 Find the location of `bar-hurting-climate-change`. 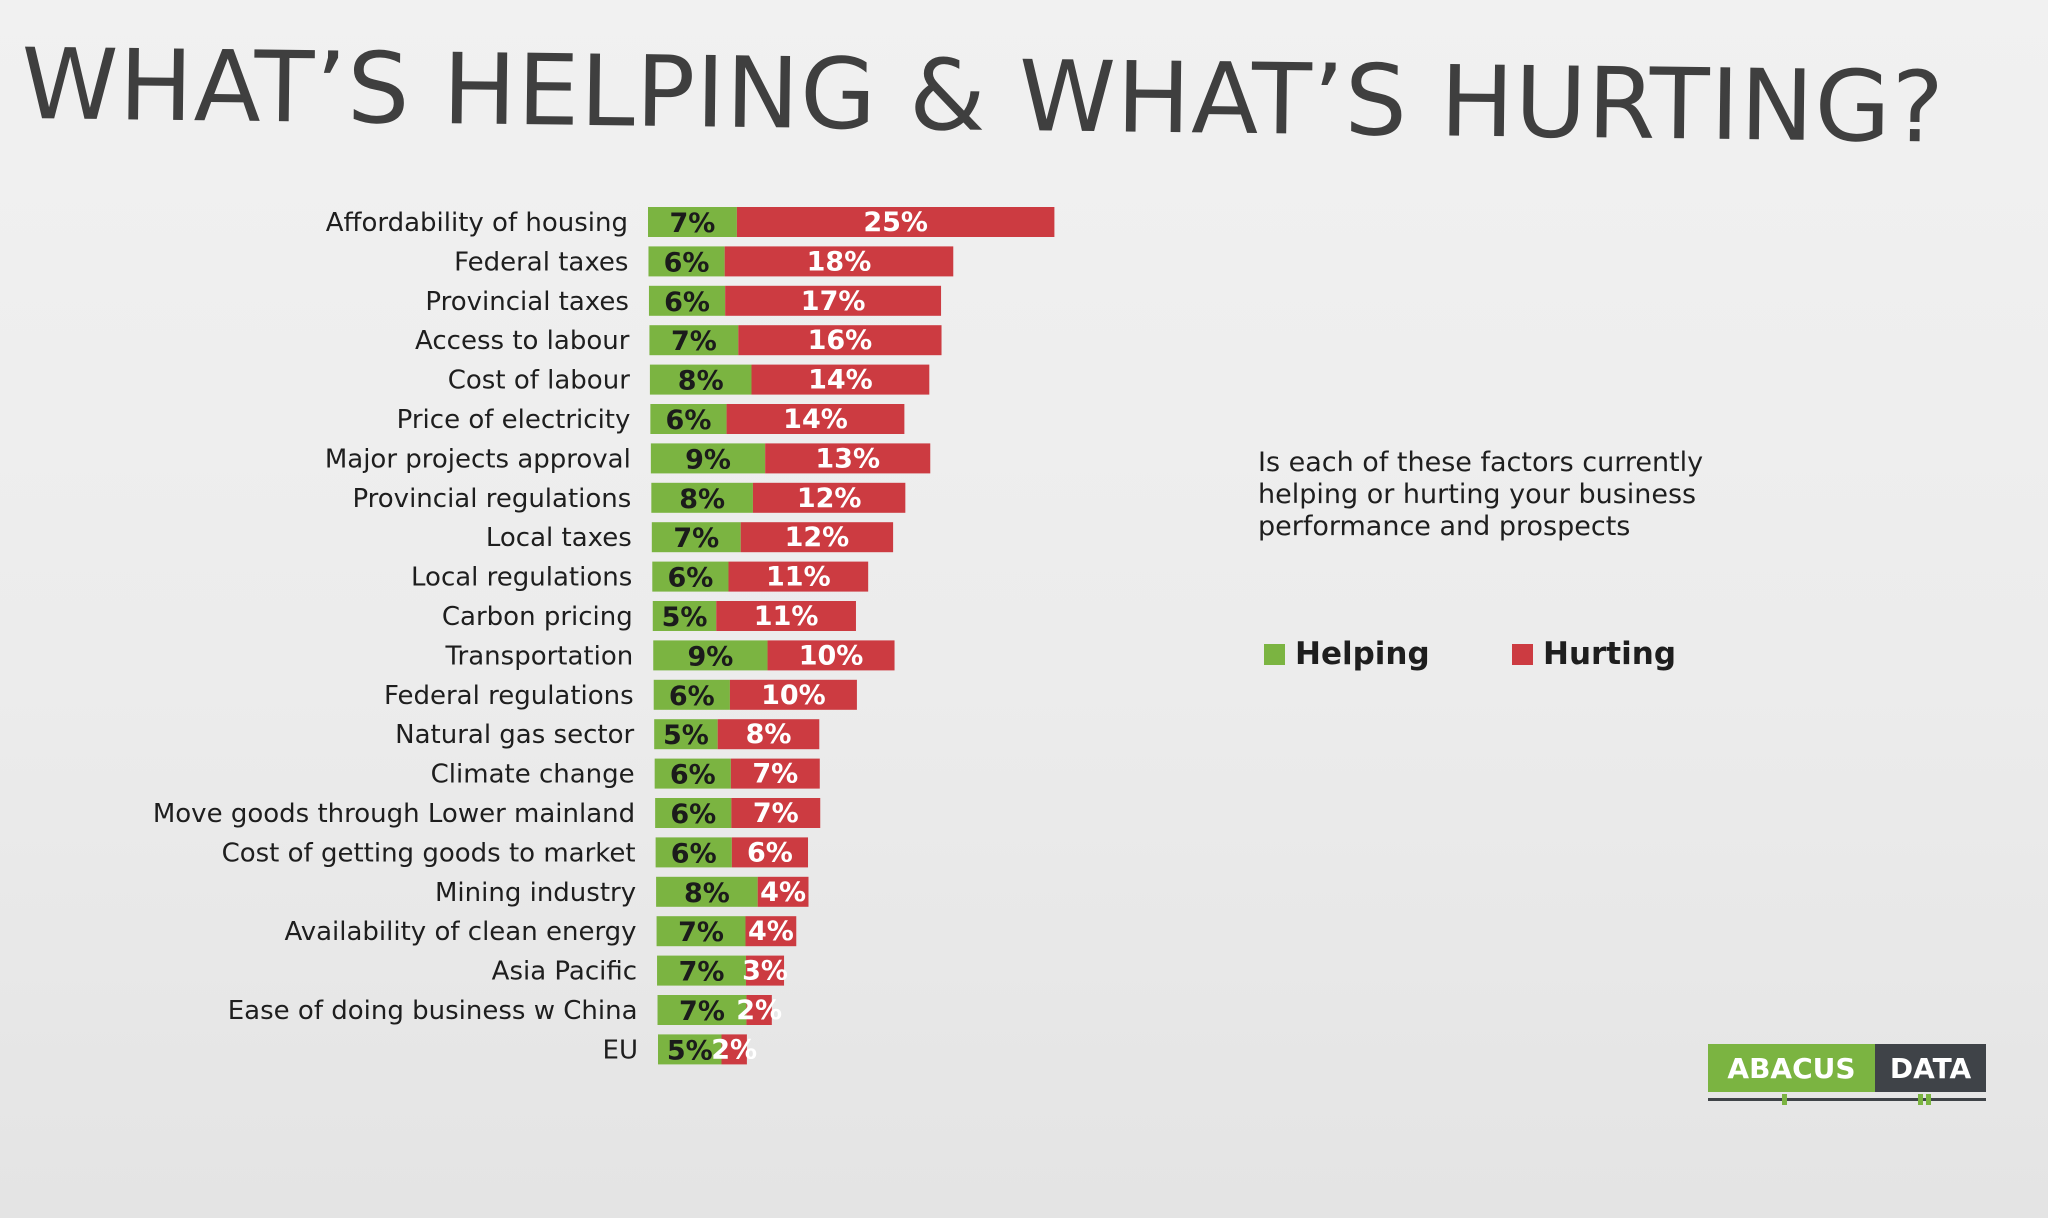

bar-hurting-climate-change is located at coordinates (775, 773).